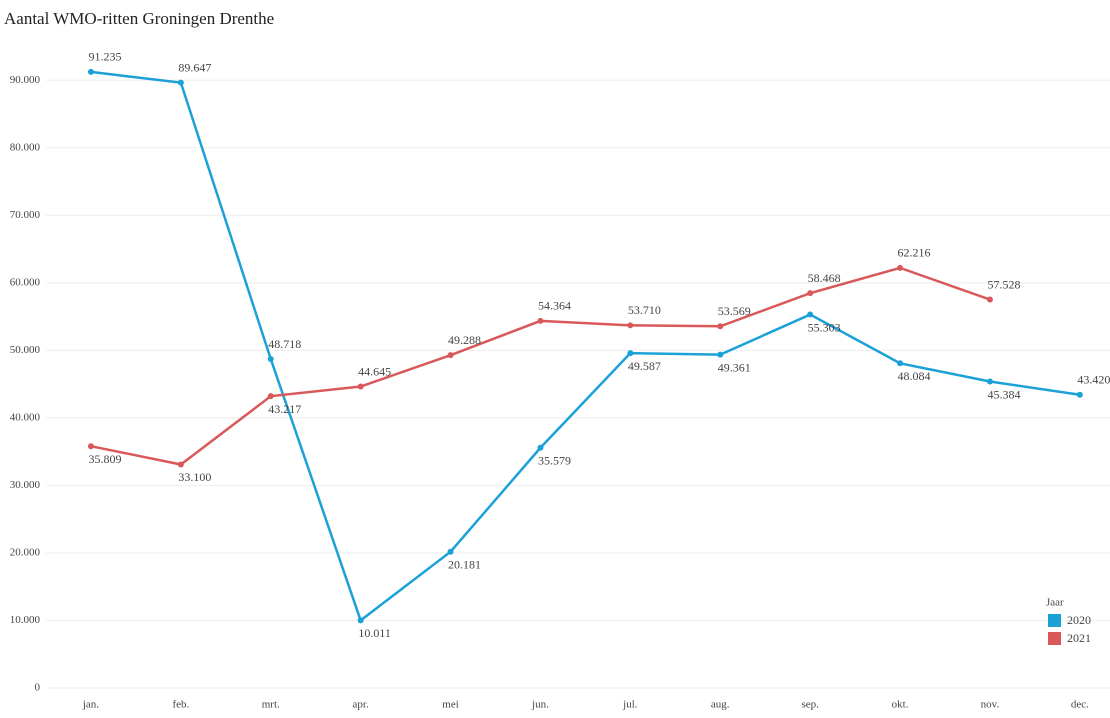 This screenshot has height=718, width=1110. I want to click on data-label: 49.361, so click(734, 367).